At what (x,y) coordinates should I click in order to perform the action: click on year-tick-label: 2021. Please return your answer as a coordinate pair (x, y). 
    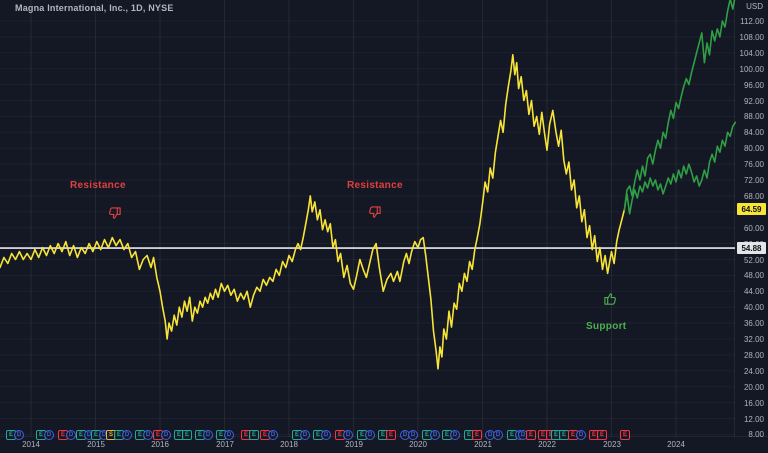
    Looking at the image, I should click on (483, 444).